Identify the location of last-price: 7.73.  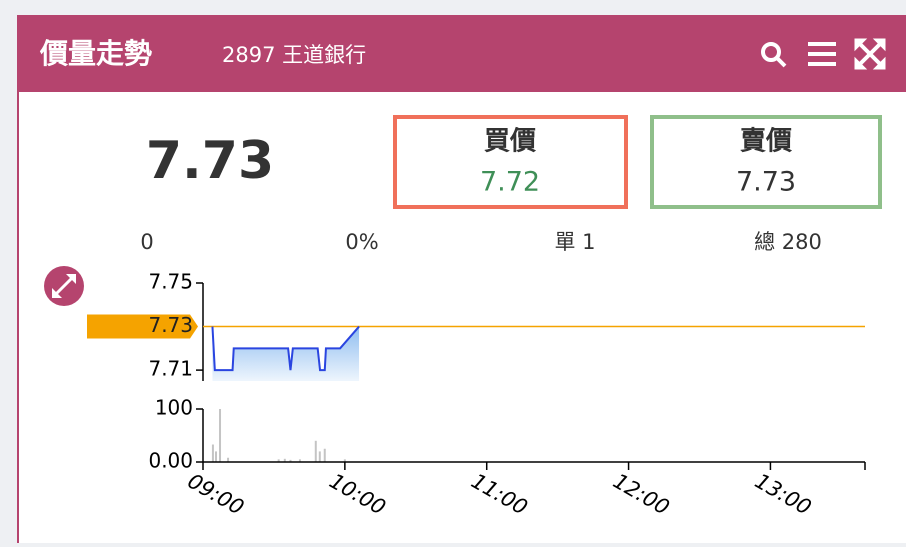
(210, 161).